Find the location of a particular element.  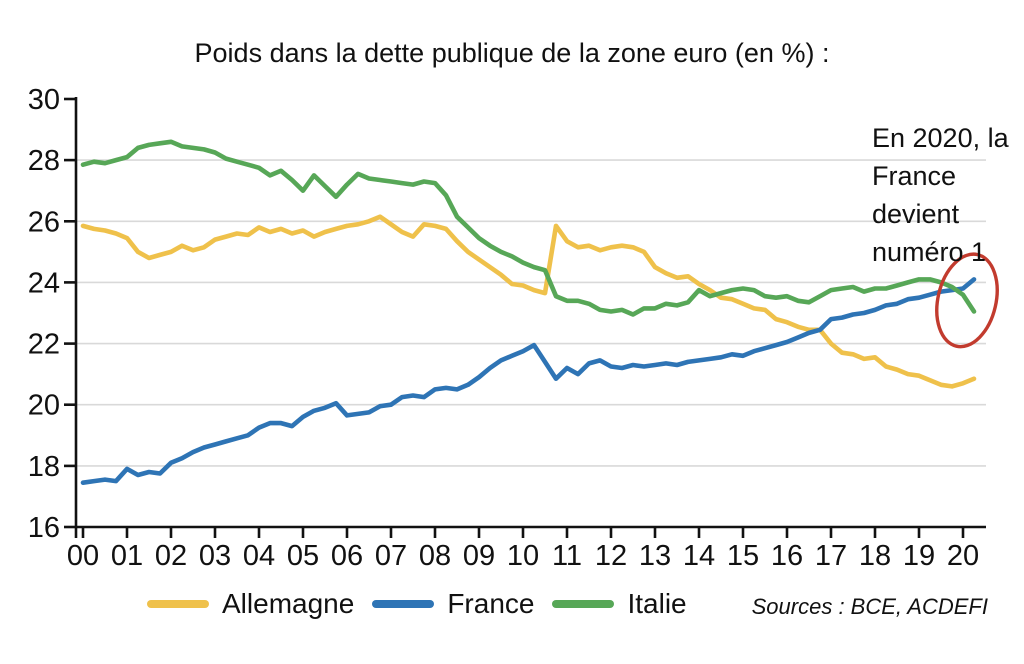

legend: Allemagne France Italie is located at coordinates (417, 604).